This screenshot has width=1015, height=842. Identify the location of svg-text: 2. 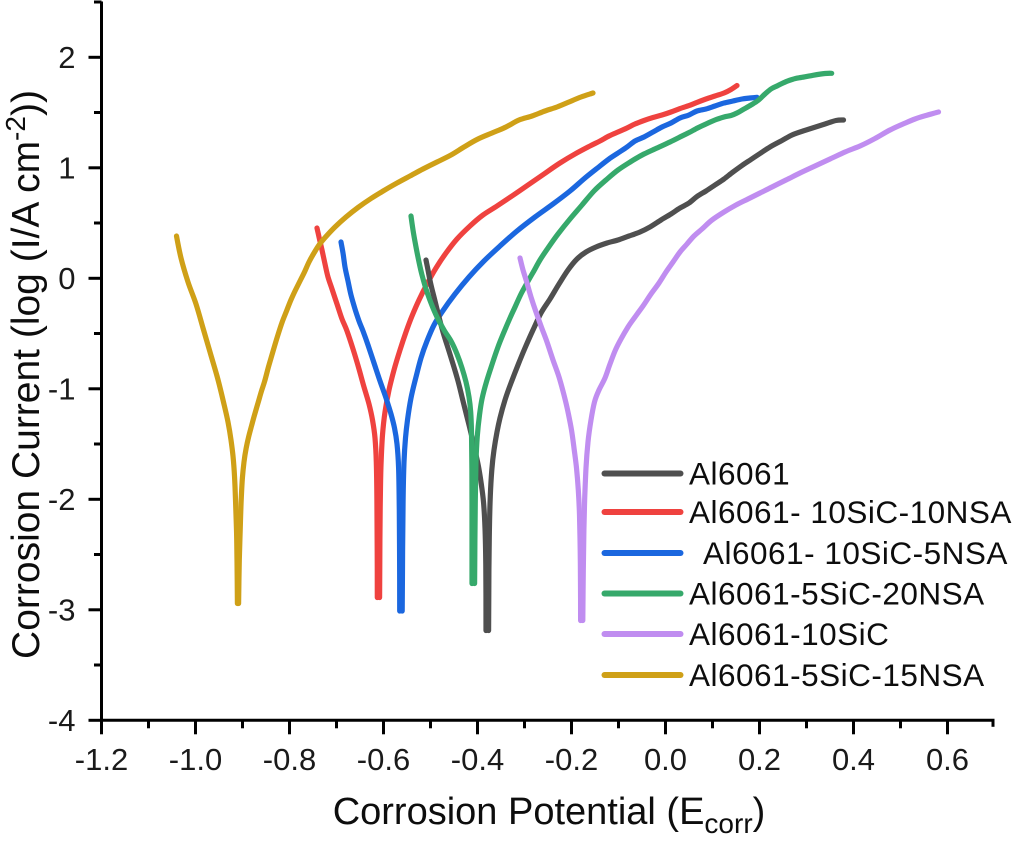
(66, 57).